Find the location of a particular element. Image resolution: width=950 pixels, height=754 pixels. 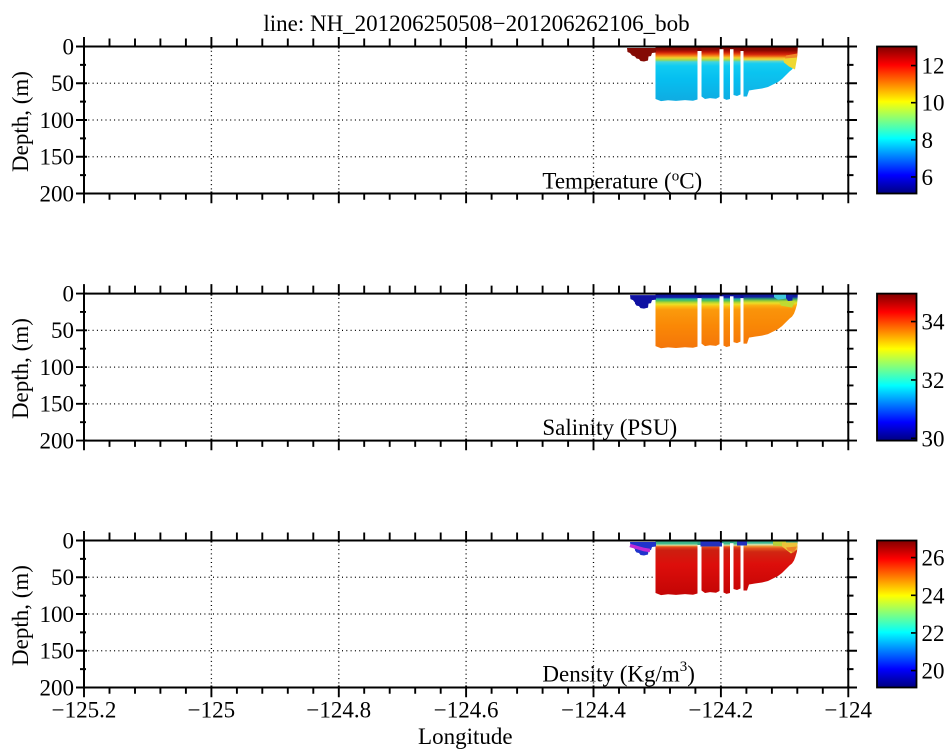

svg-text: 34 is located at coordinates (934, 322).